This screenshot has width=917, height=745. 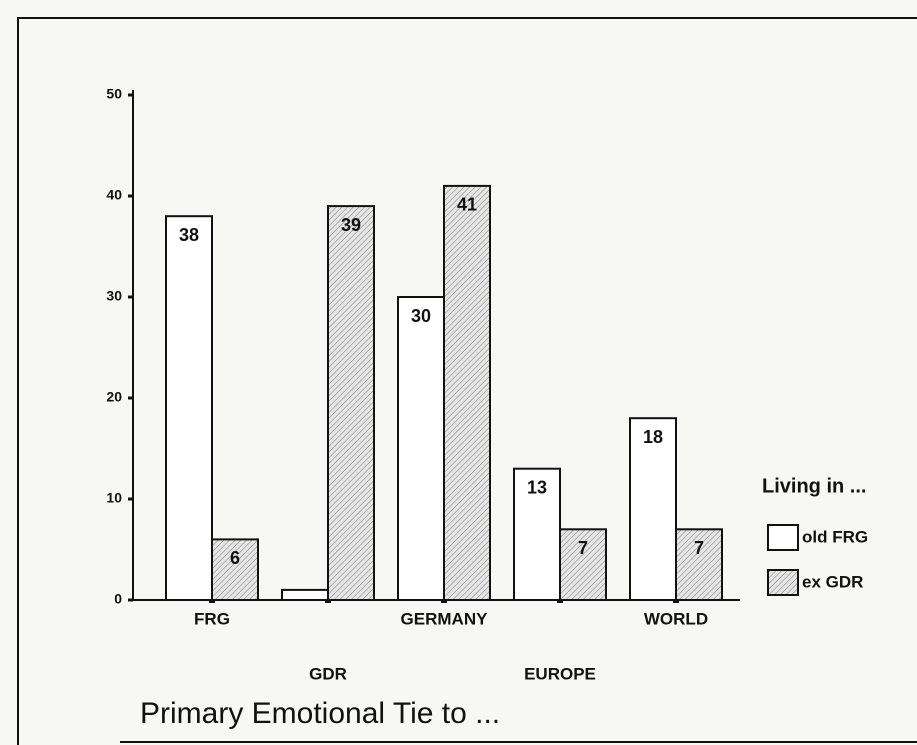 What do you see at coordinates (467, 205) in the screenshot?
I see `data-label: 41` at bounding box center [467, 205].